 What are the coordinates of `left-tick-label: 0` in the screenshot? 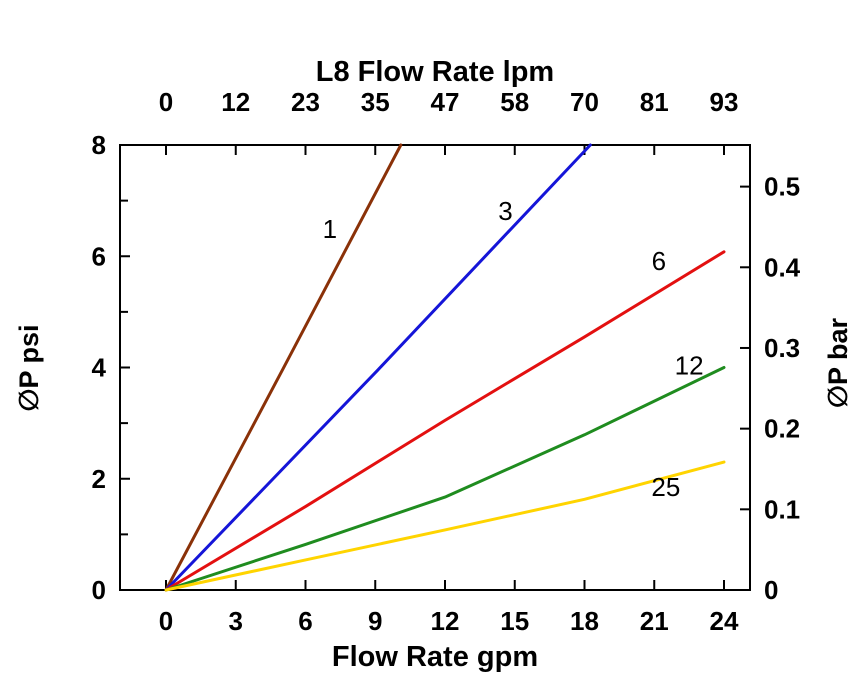 It's located at (99, 590).